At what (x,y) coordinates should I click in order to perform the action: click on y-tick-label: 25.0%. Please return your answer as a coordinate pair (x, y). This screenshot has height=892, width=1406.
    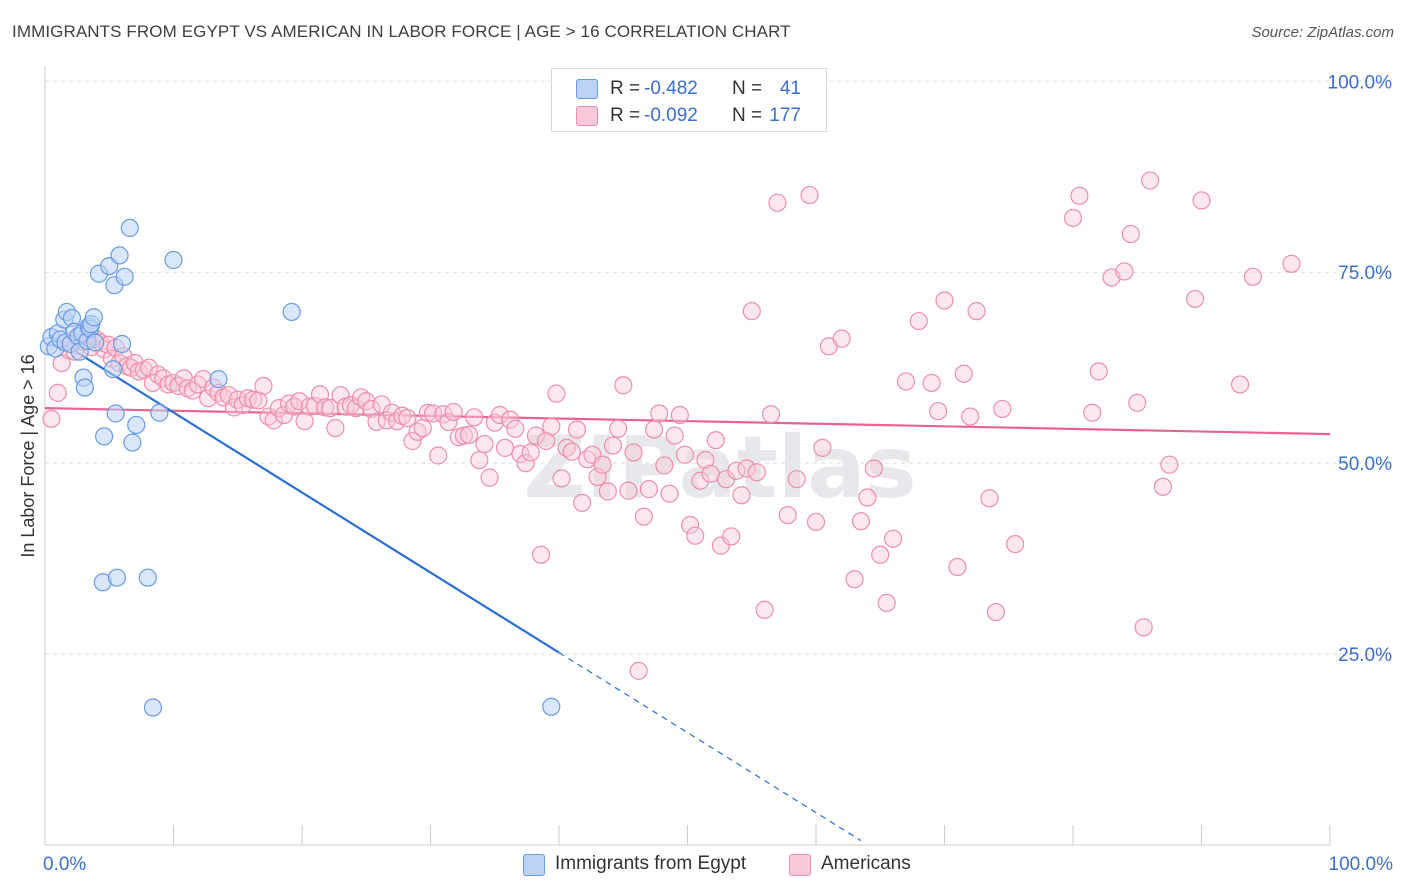
    Looking at the image, I should click on (1365, 655).